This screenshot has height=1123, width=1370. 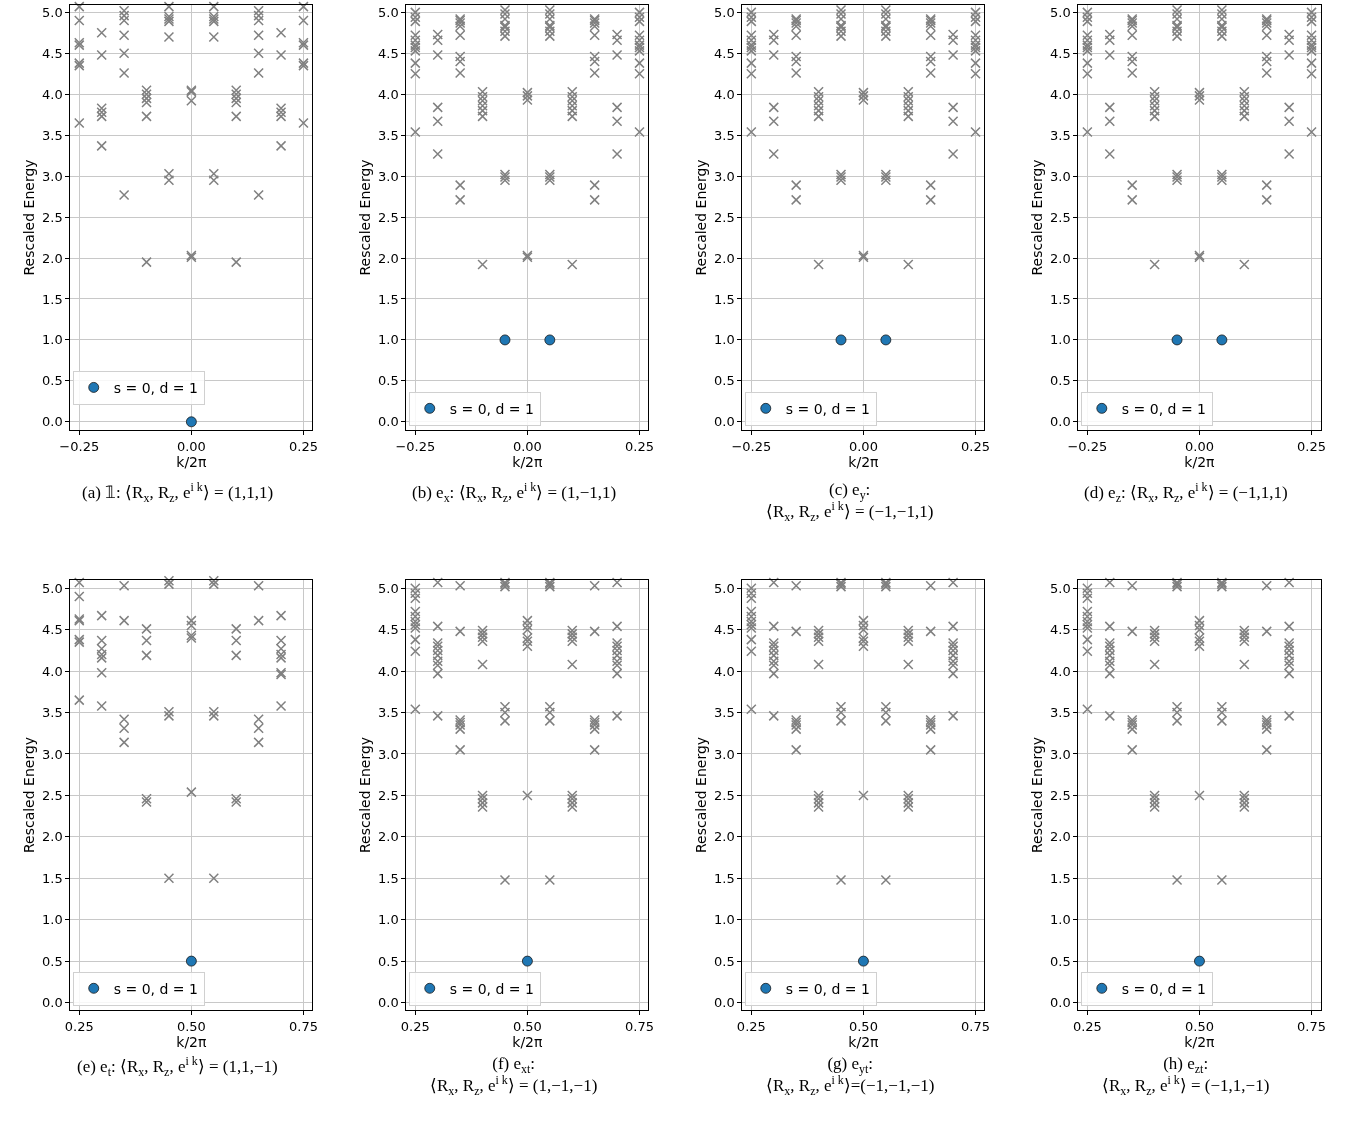 What do you see at coordinates (52, 754) in the screenshot?
I see `y-tick-label: 3.0` at bounding box center [52, 754].